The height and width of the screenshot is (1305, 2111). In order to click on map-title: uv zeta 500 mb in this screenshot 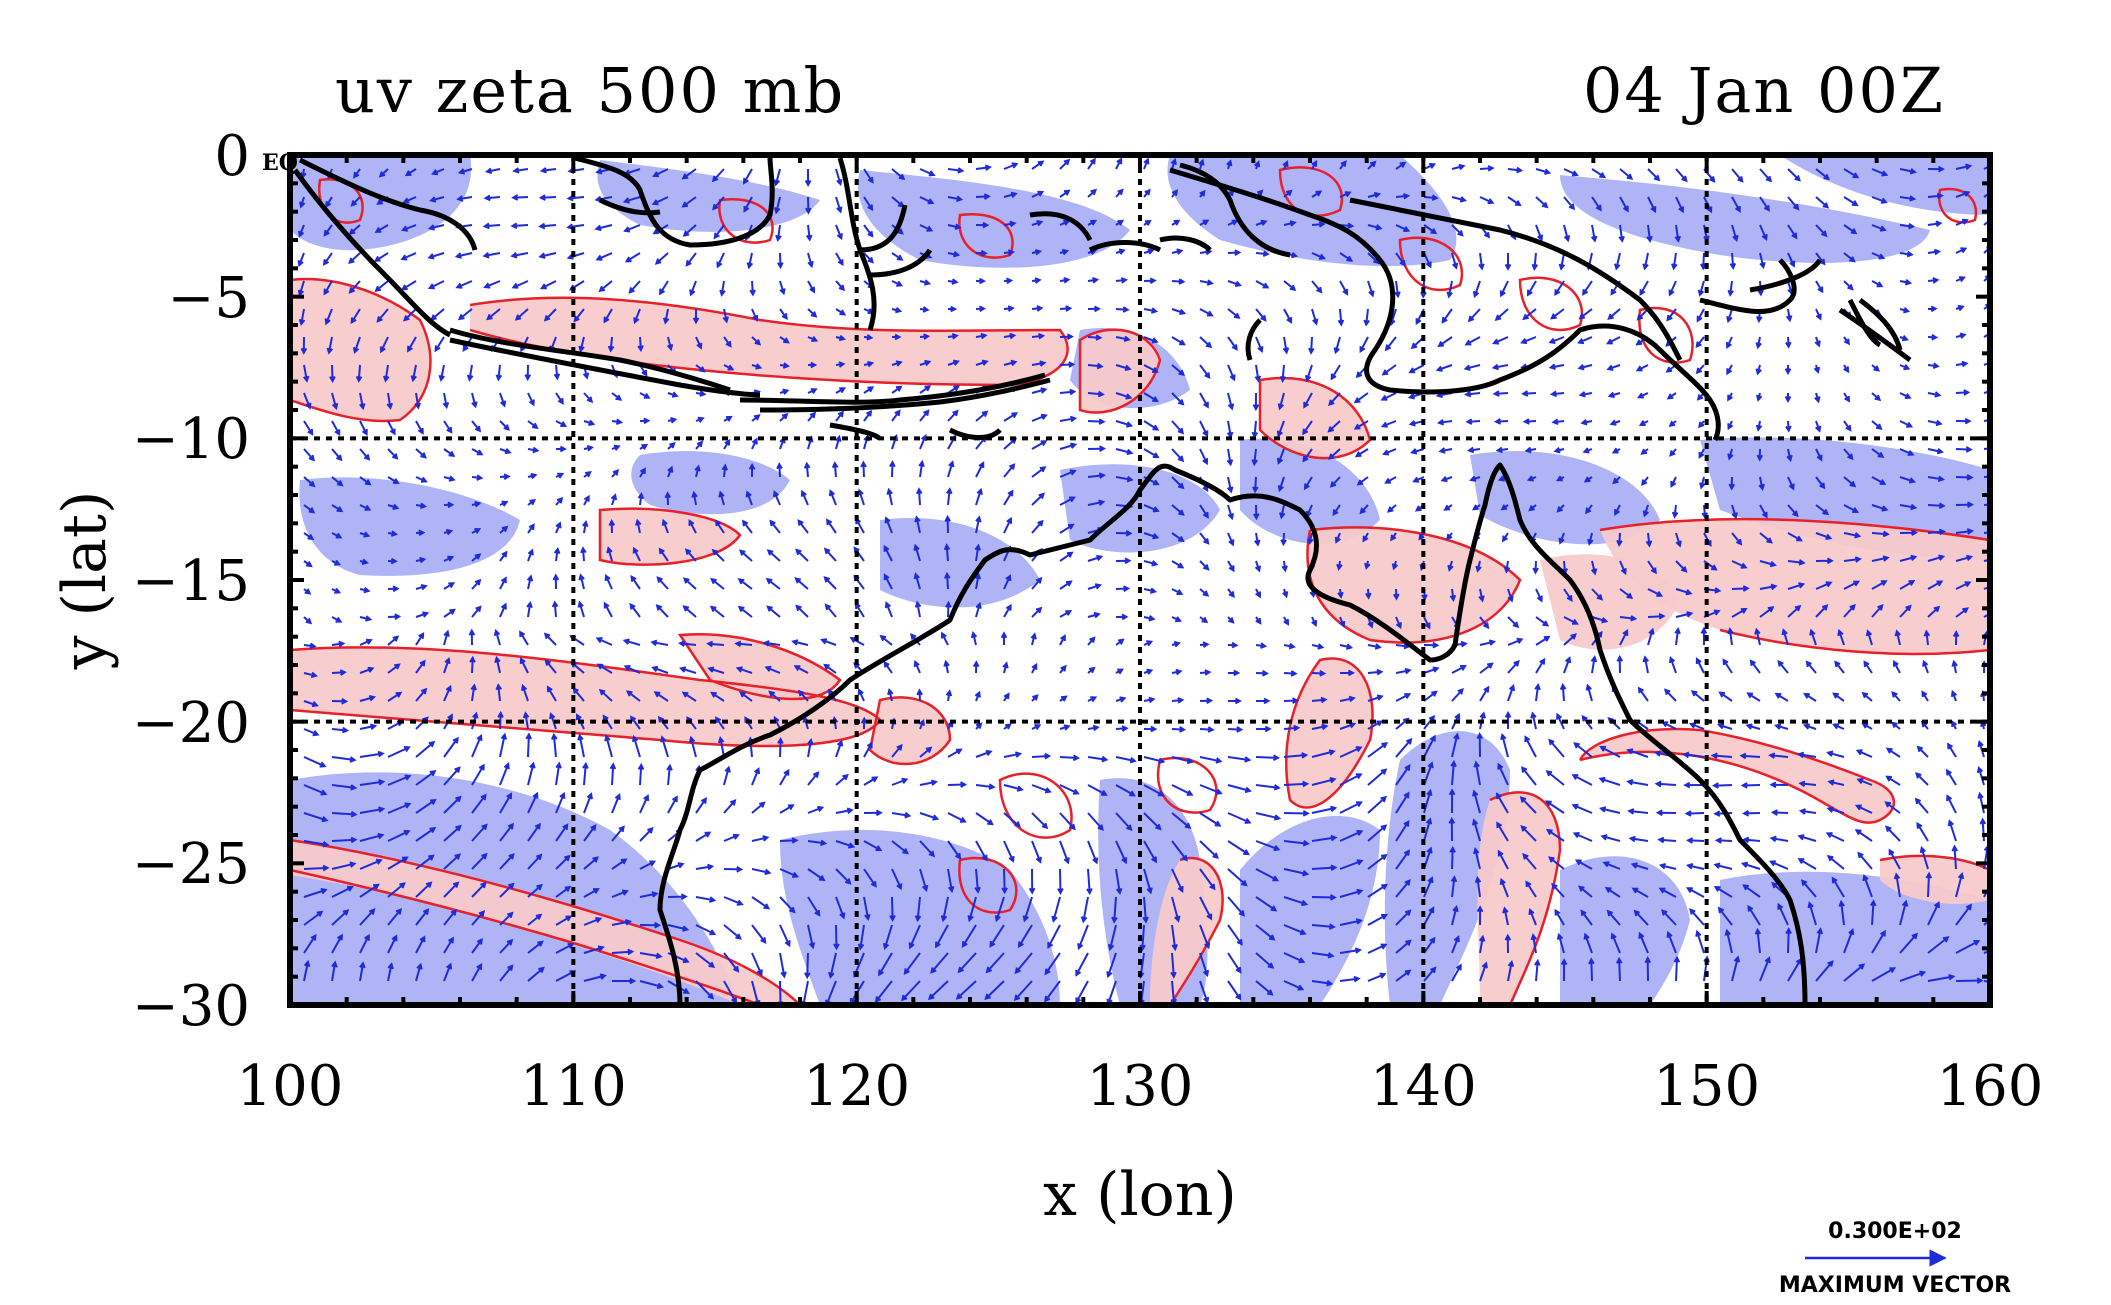, I will do `click(590, 90)`.